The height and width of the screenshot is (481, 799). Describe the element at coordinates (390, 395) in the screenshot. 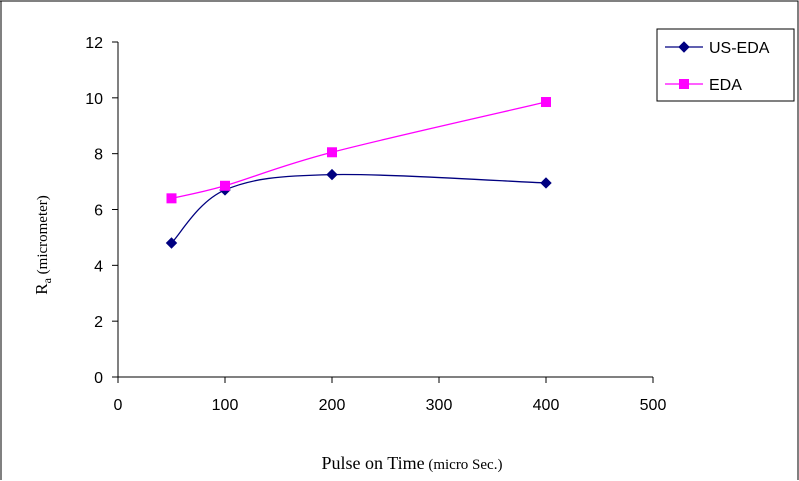

I see `x-axis-ticks: 0 100 200 300 400 500` at that location.